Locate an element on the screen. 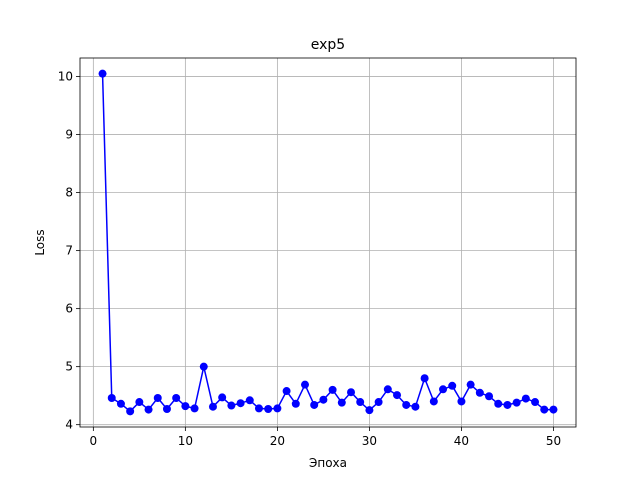  y-tick-label: 10 is located at coordinates (65, 77).